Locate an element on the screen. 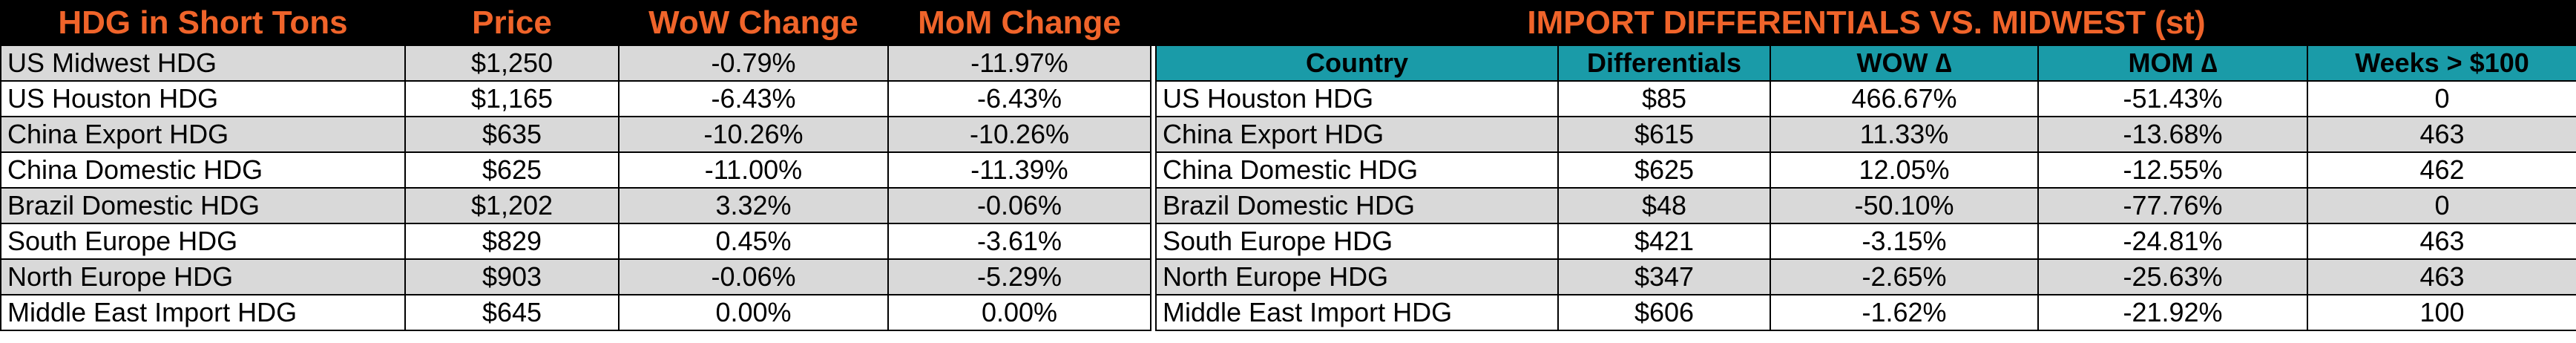 The height and width of the screenshot is (343, 2576). cell: -3.15% is located at coordinates (1904, 241).